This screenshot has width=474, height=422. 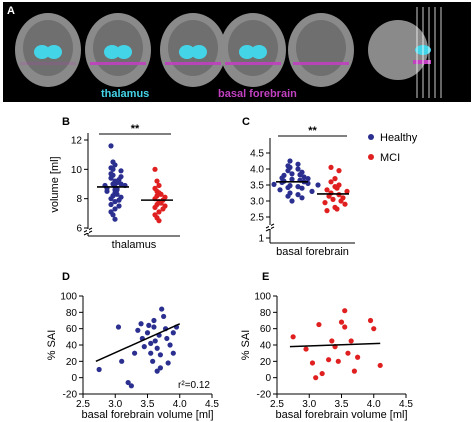 I want to click on significance-marker: **, so click(x=135, y=129).